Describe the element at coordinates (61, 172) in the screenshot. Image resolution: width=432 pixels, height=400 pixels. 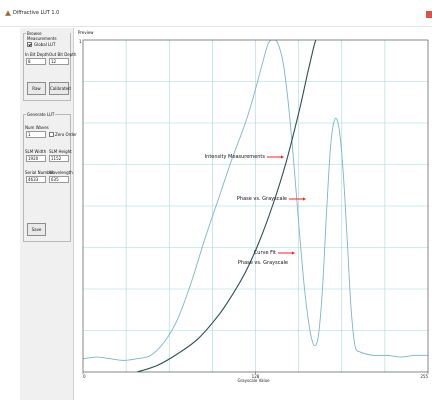
I see `wavelength-label: Wavelength` at that location.